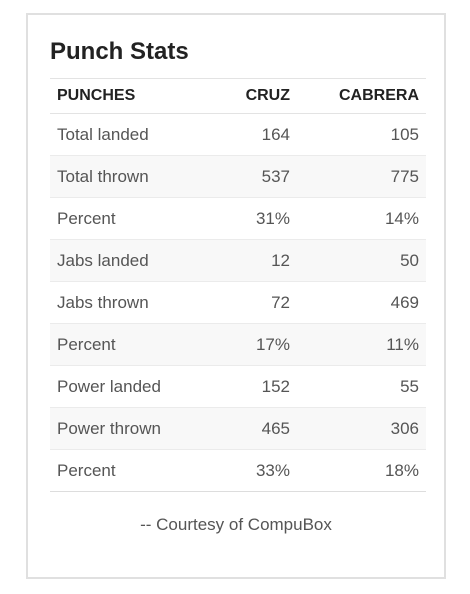  Describe the element at coordinates (253, 470) in the screenshot. I see `cruz-value: 33%` at that location.